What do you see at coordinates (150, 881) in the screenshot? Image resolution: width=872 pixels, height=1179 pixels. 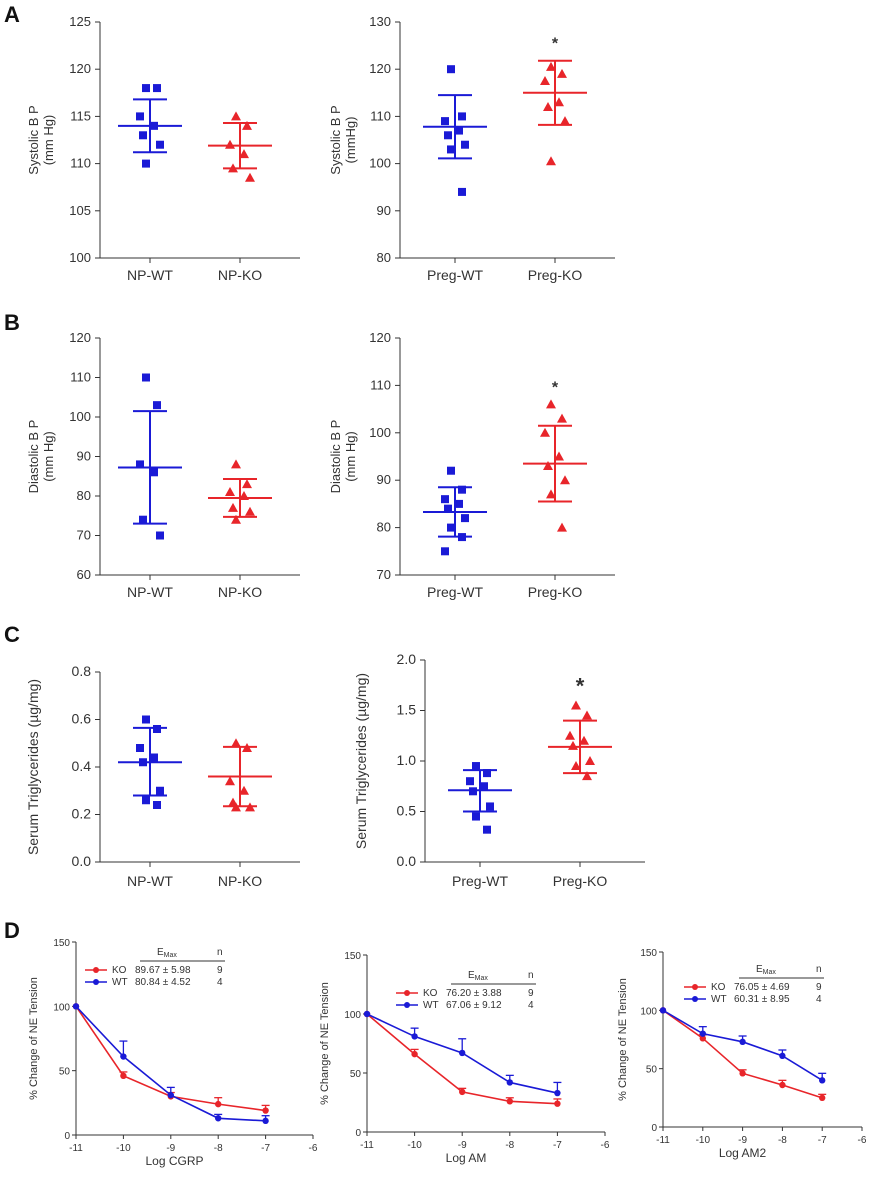 I see `x-category-label: NP-WT` at bounding box center [150, 881].